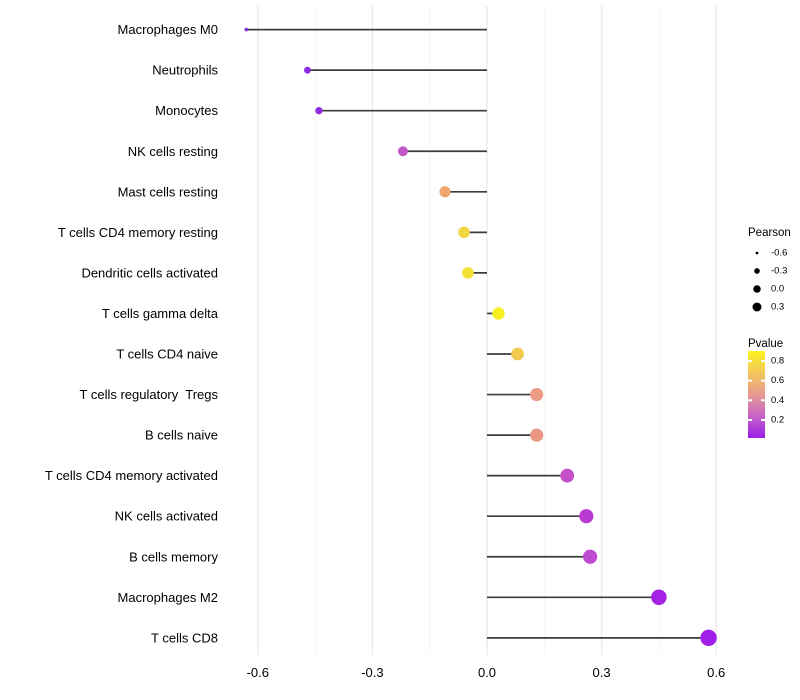 The image size is (800, 700). Describe the element at coordinates (168, 597) in the screenshot. I see `y-axis-label: Macrophages M2` at that location.